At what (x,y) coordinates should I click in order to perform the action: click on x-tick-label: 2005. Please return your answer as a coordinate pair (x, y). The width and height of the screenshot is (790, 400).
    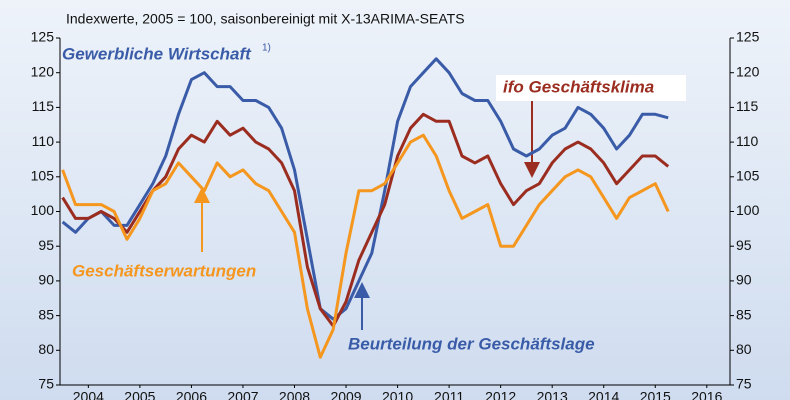
    Looking at the image, I should click on (139, 394).